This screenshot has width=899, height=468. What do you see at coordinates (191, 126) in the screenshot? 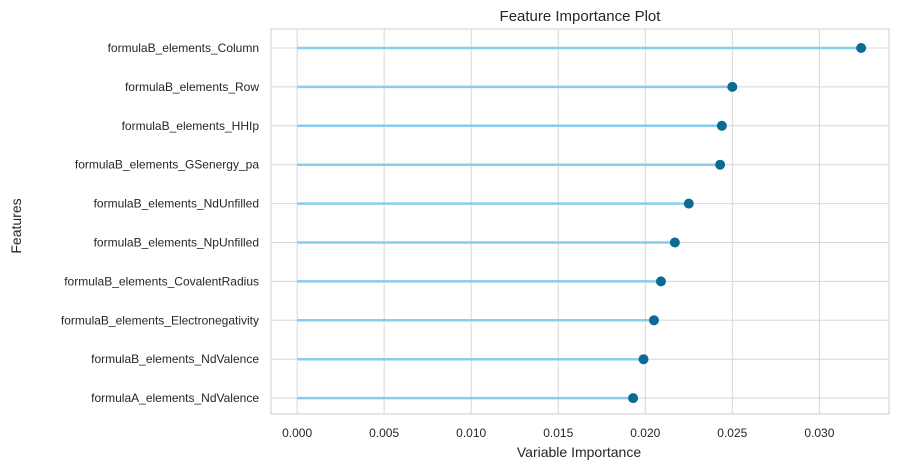
I see `y-tick-label: formulaB_elements_HHIp` at bounding box center [191, 126].